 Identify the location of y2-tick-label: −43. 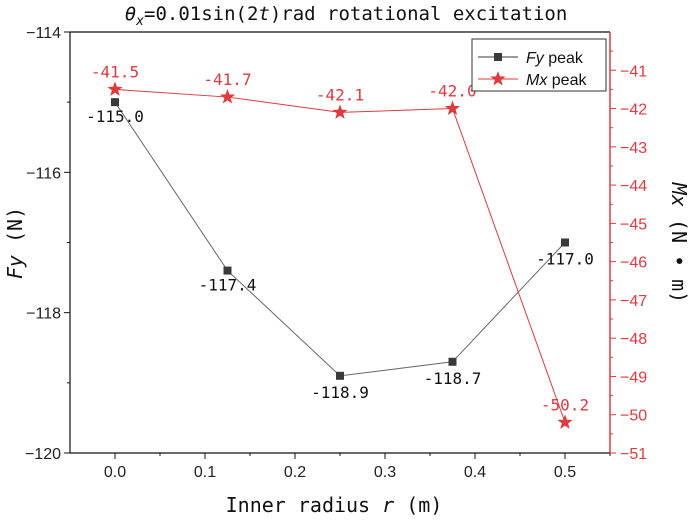
(633, 148).